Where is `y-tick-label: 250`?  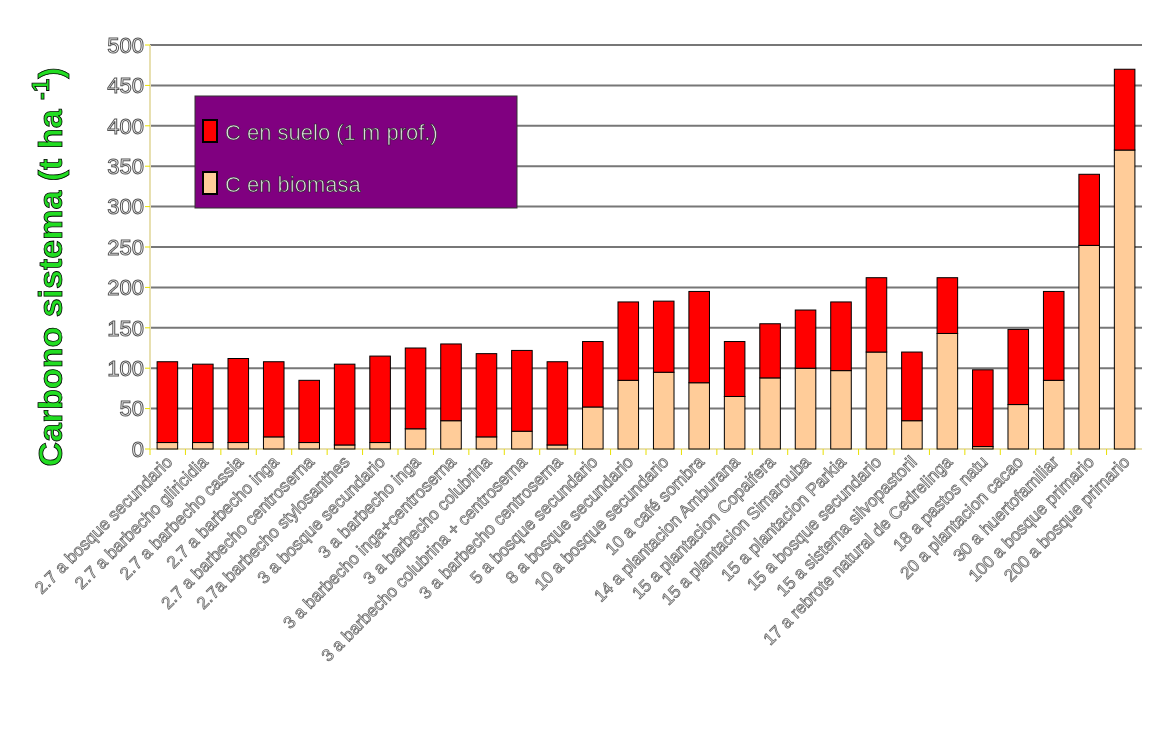 y-tick-label: 250 is located at coordinates (125, 247).